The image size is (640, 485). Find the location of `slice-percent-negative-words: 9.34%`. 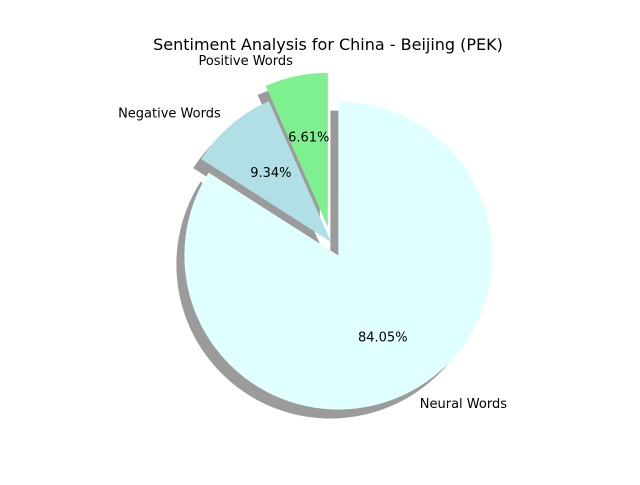

slice-percent-negative-words: 9.34% is located at coordinates (270, 173).